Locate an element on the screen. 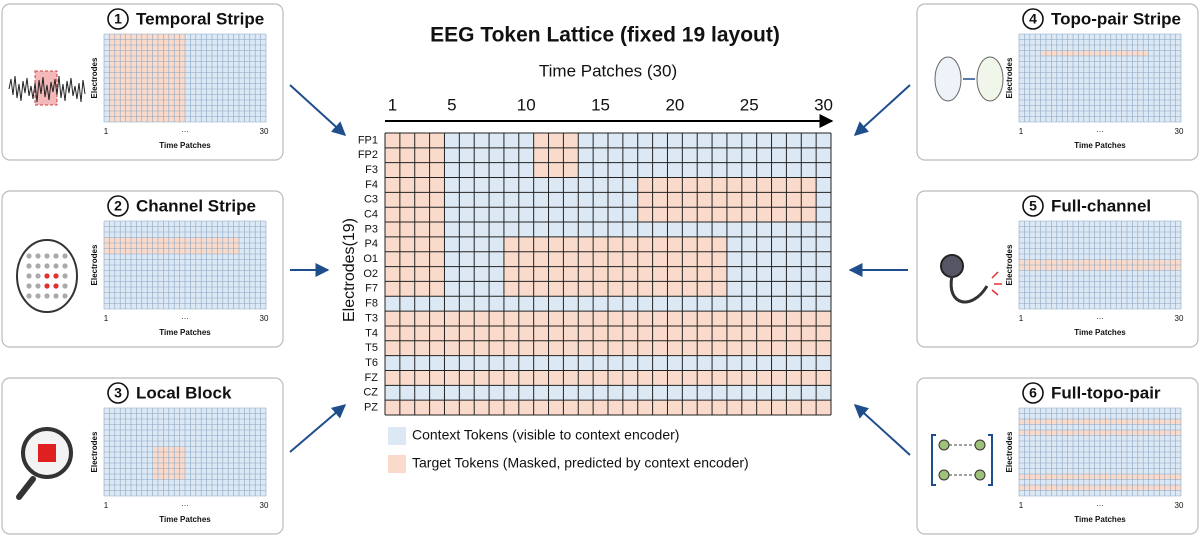 This screenshot has width=1200, height=538. x-tick-label: 20 is located at coordinates (674, 104).